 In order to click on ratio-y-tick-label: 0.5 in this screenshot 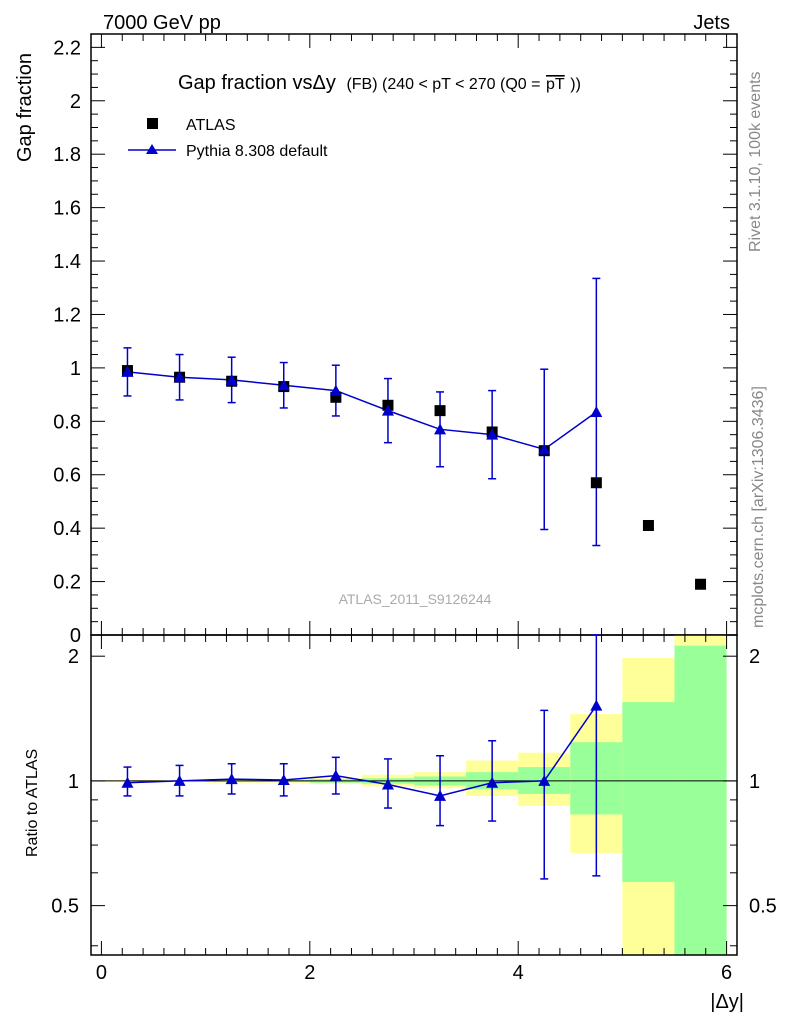, I will do `click(65, 907)`.